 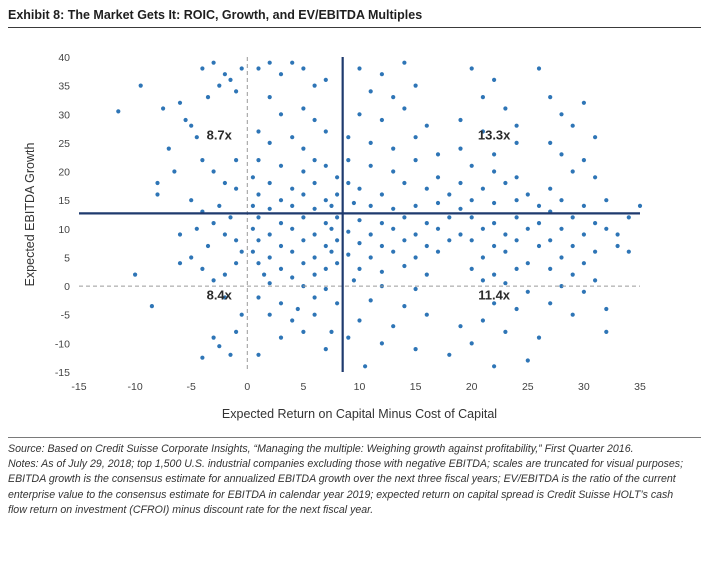 What do you see at coordinates (67, 258) in the screenshot?
I see `y-tick-label: 5` at bounding box center [67, 258].